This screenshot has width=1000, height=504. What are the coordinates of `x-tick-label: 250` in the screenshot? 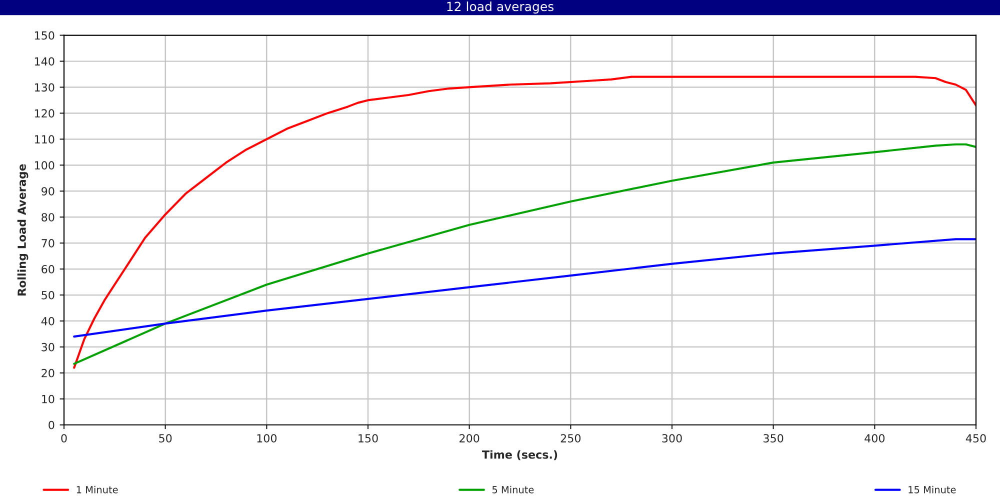 It's located at (570, 438).